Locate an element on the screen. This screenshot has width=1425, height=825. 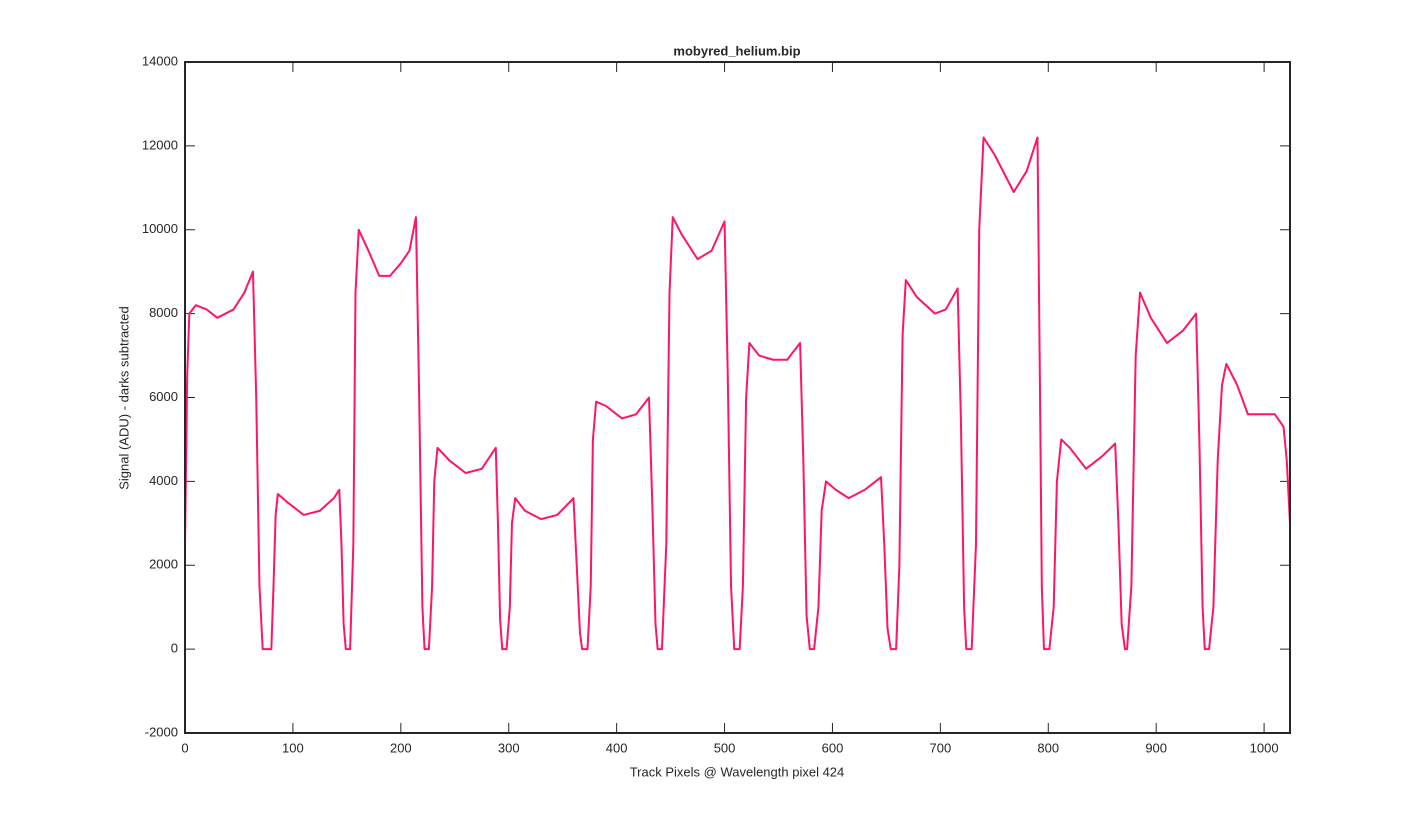
y-tick-label: 10000 is located at coordinates (160, 228).